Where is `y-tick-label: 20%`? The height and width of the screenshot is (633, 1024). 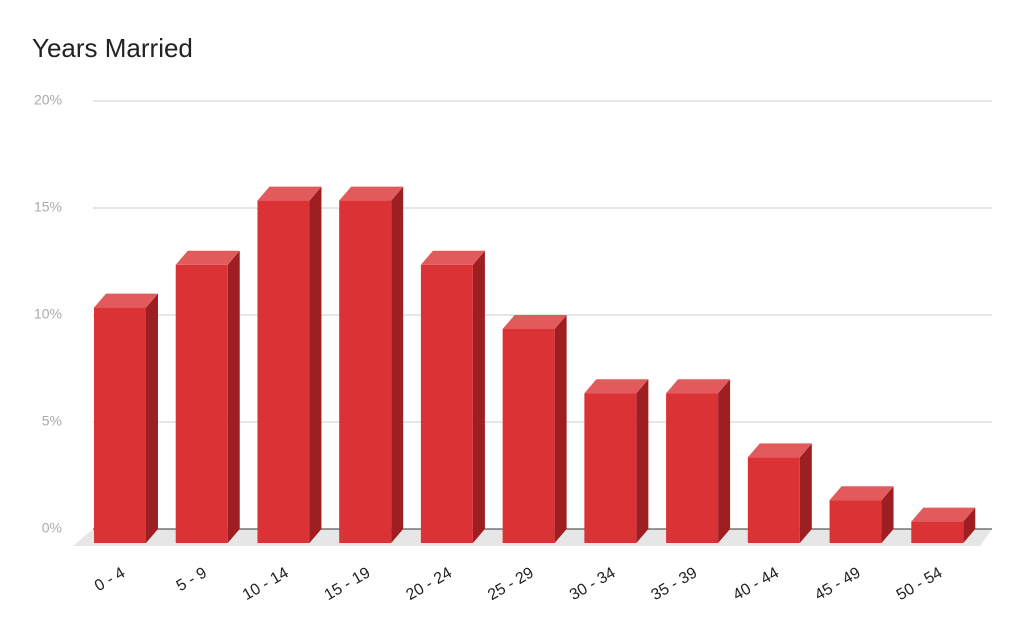 y-tick-label: 20% is located at coordinates (48, 100).